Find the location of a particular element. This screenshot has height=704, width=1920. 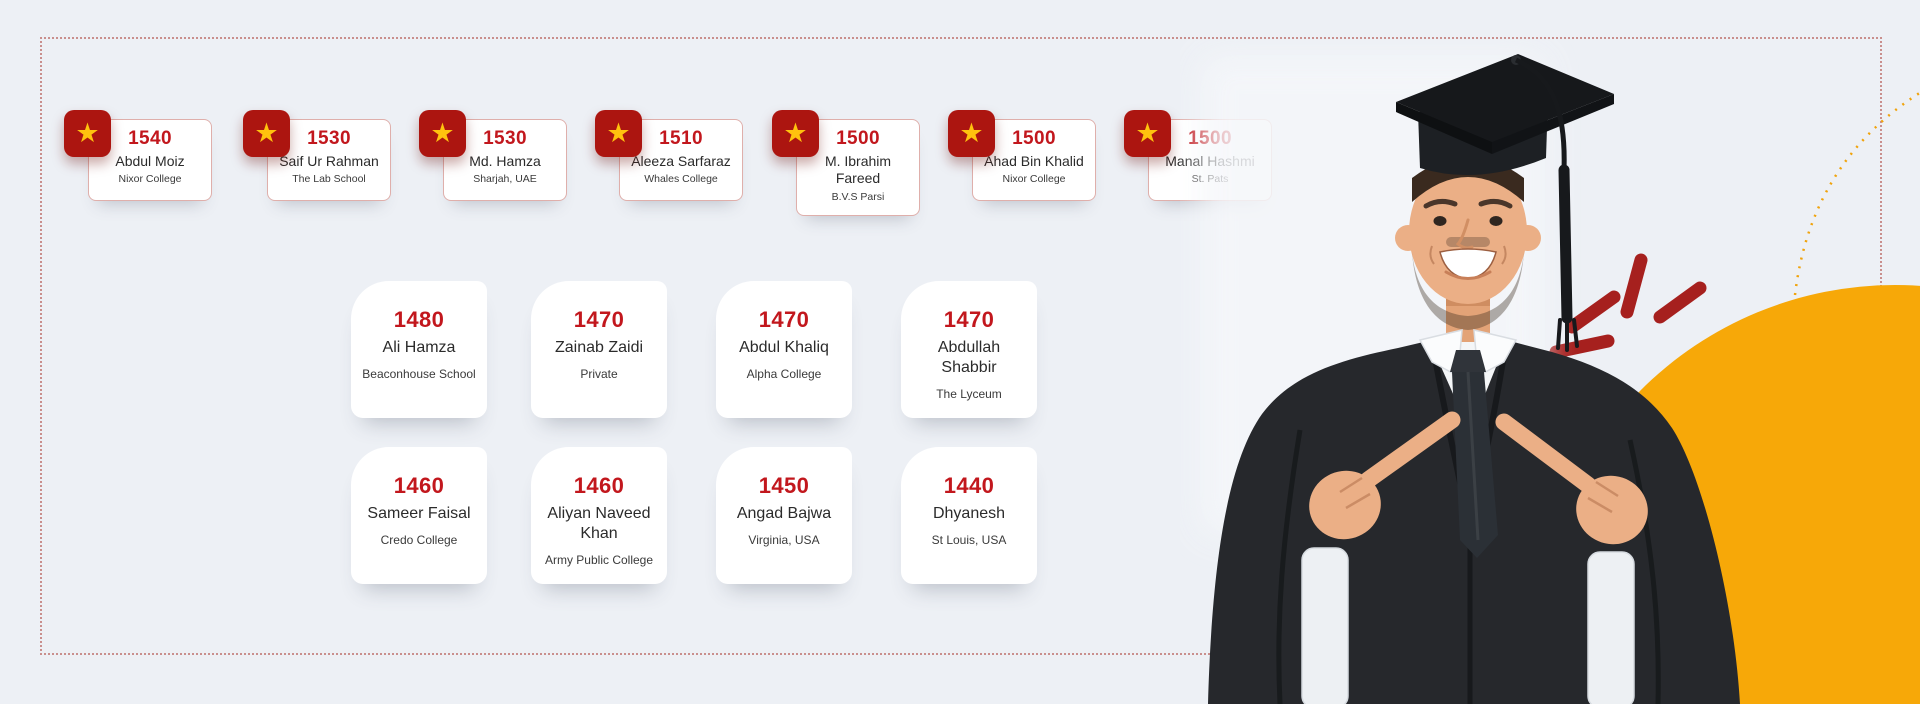

student-school: Beaconhouse School is located at coordinates (419, 374).